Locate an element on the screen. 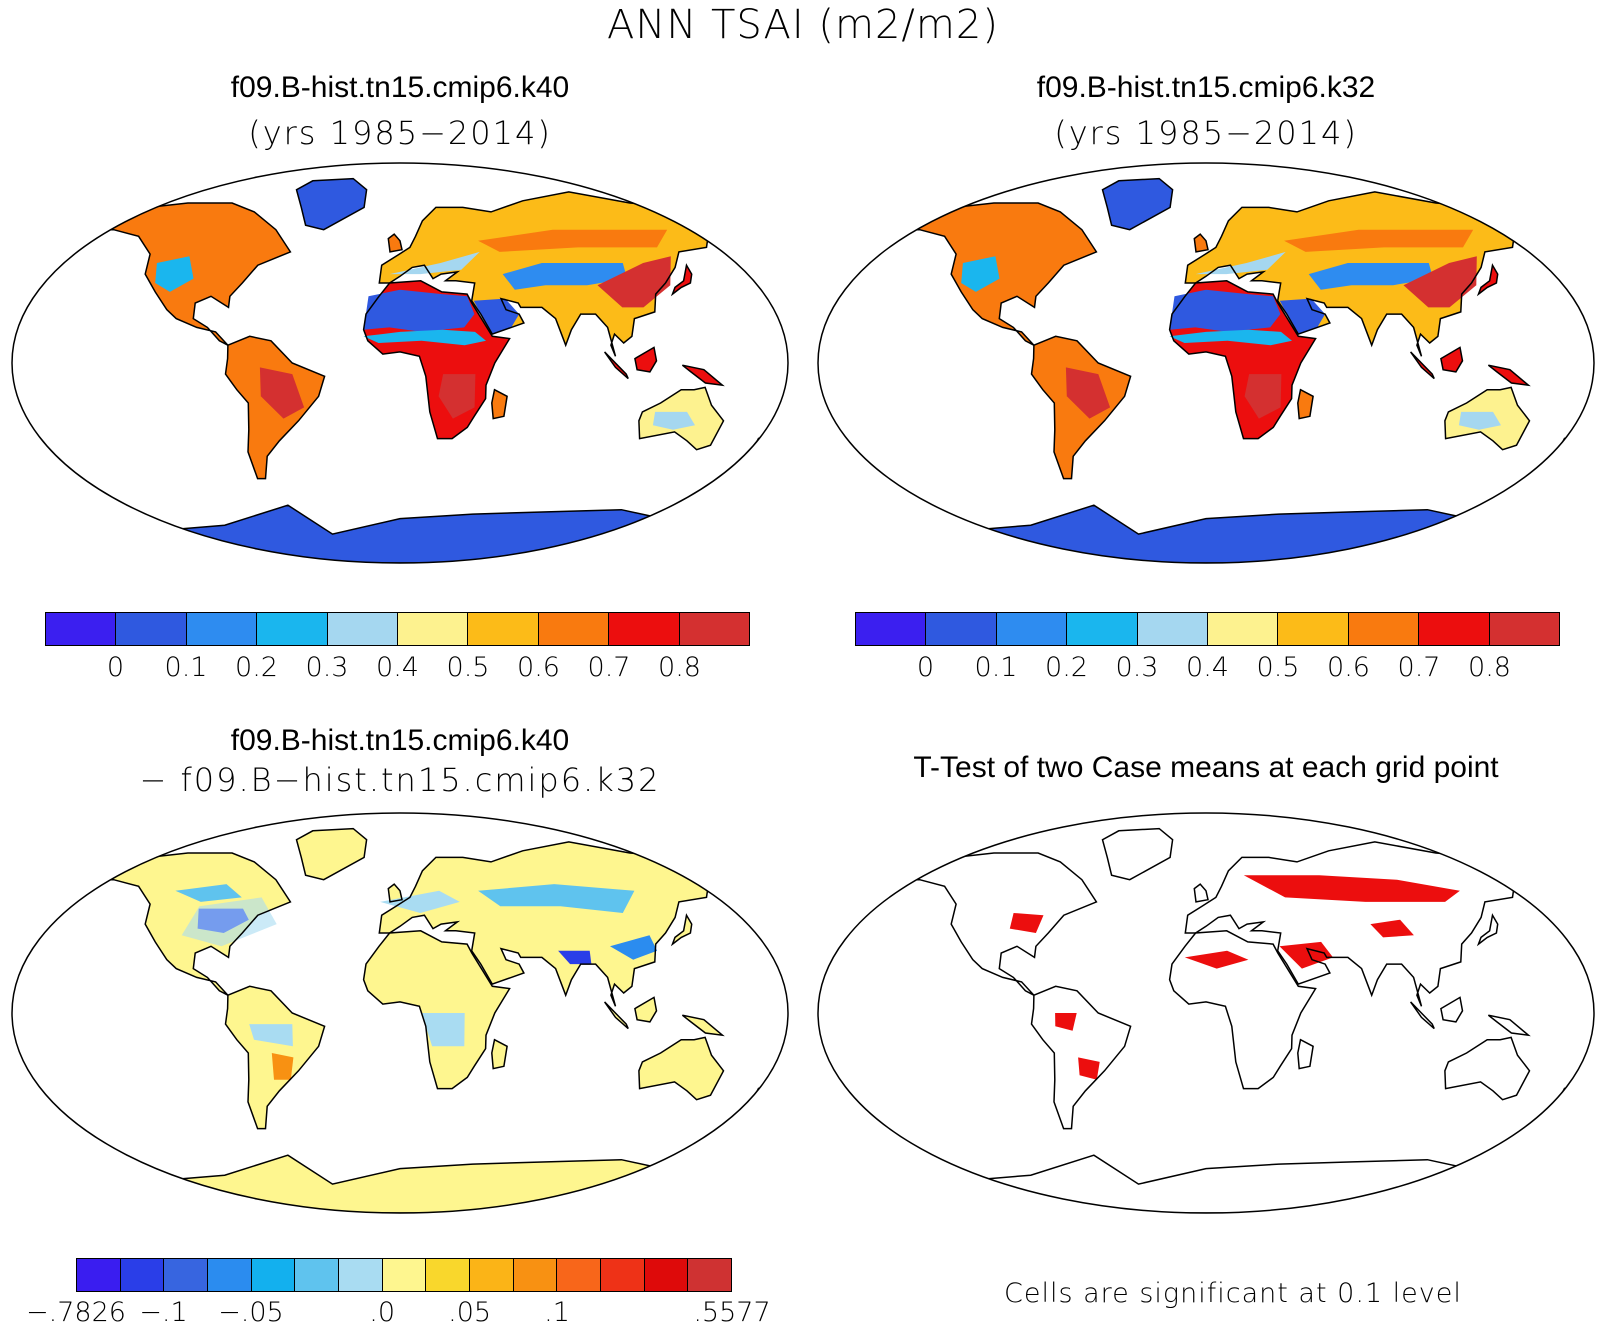 The width and height of the screenshot is (1606, 1328). panel1-map is located at coordinates (400, 363).